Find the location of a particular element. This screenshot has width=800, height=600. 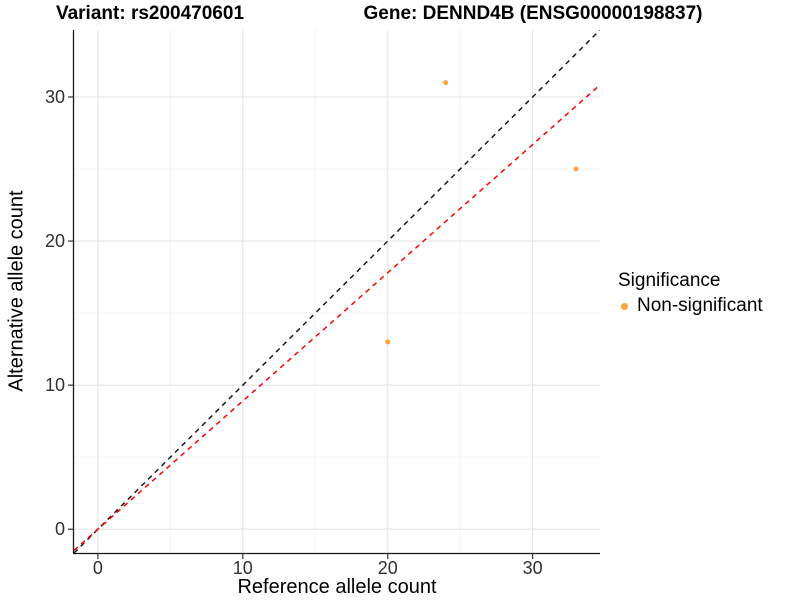

x-tick-label: 0 is located at coordinates (98, 568).